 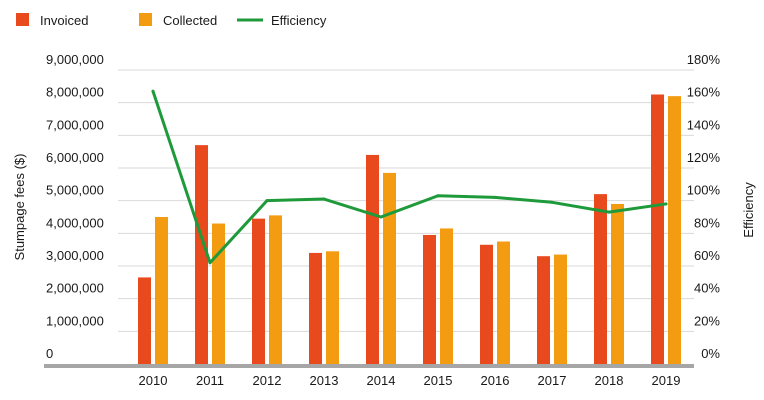 What do you see at coordinates (438, 380) in the screenshot?
I see `x-tick-label: 2015` at bounding box center [438, 380].